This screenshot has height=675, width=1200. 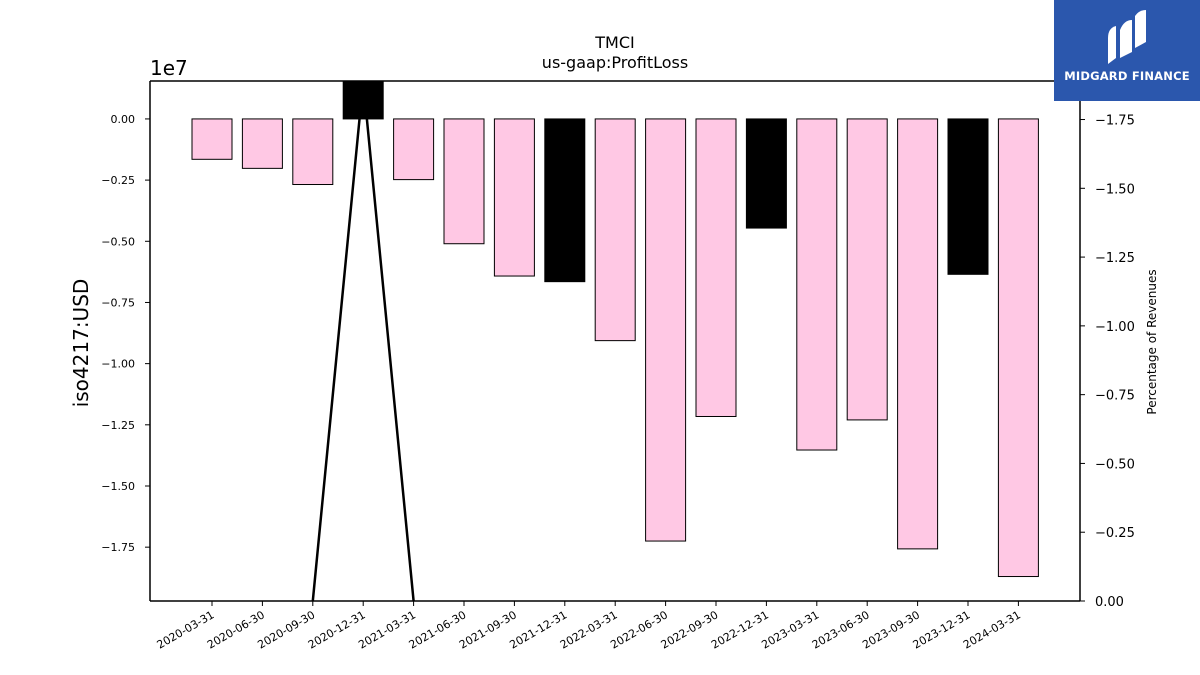 What do you see at coordinates (1115, 121) in the screenshot?
I see `y2-tick-label: −1.75` at bounding box center [1115, 121].